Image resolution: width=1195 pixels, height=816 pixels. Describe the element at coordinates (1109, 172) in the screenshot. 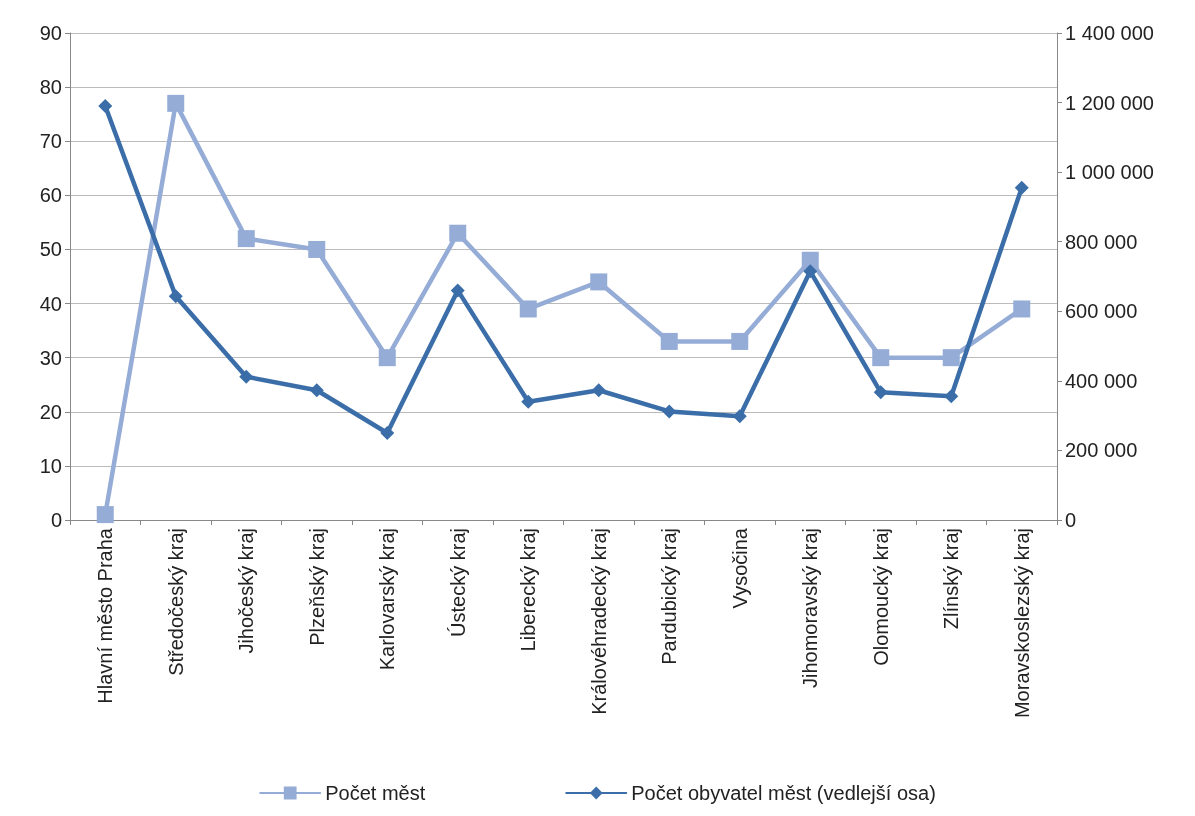

I see `y2-tick-label: 1 000 000` at that location.